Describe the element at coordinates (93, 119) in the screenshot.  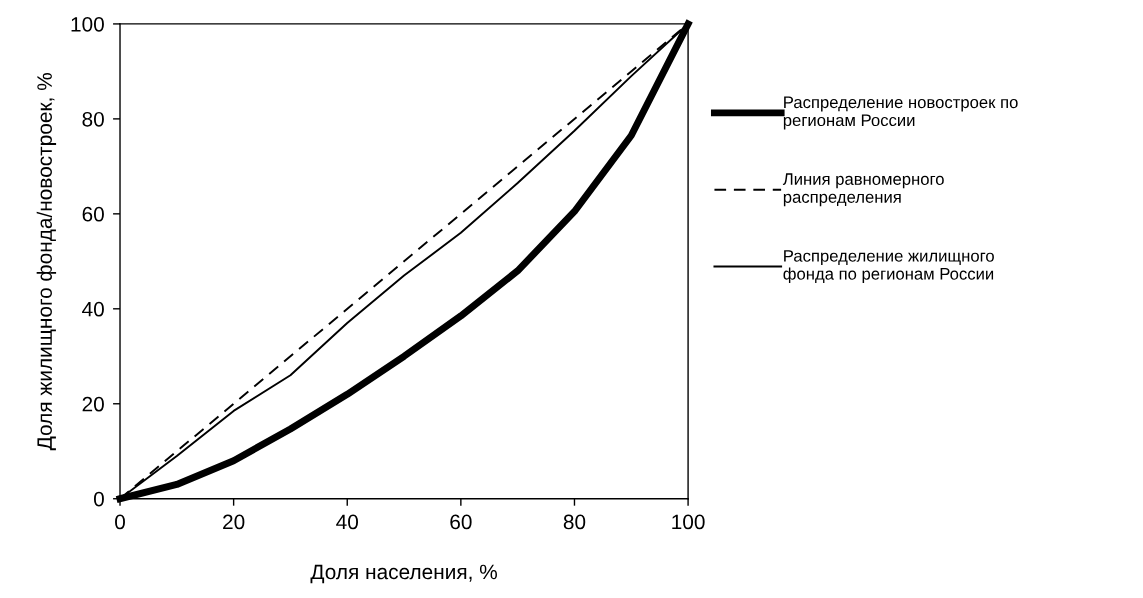
I see `y-tick-label: 80` at that location.